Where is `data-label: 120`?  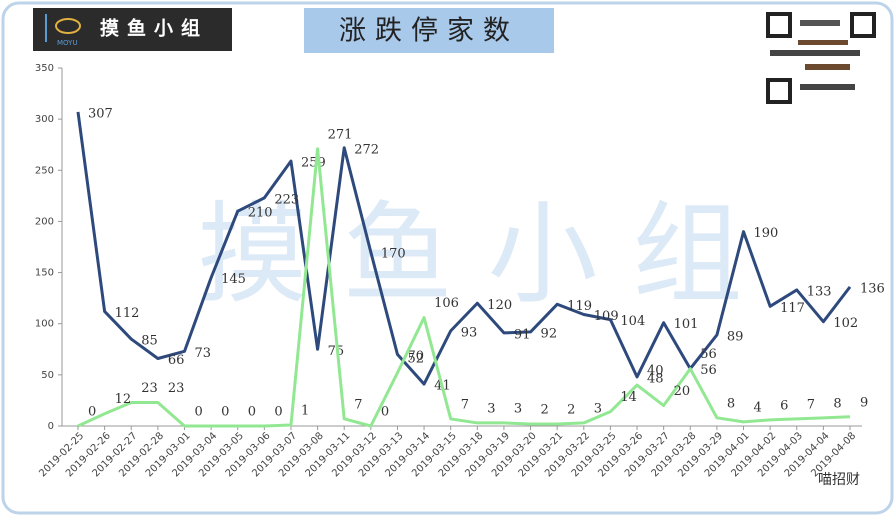 data-label: 120 is located at coordinates (499, 305).